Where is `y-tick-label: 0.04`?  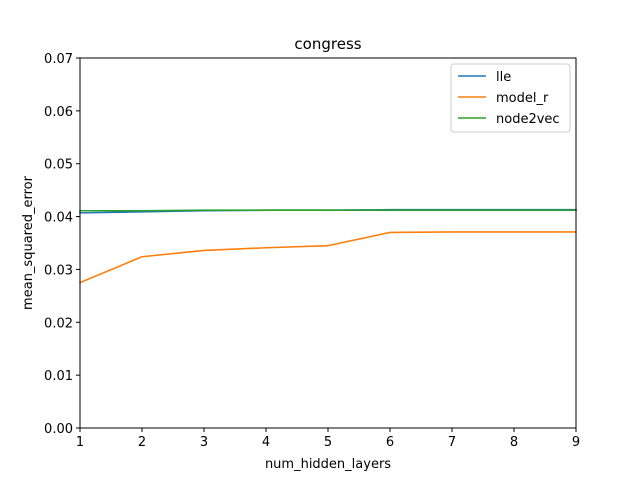
y-tick-label: 0.04 is located at coordinates (58, 218).